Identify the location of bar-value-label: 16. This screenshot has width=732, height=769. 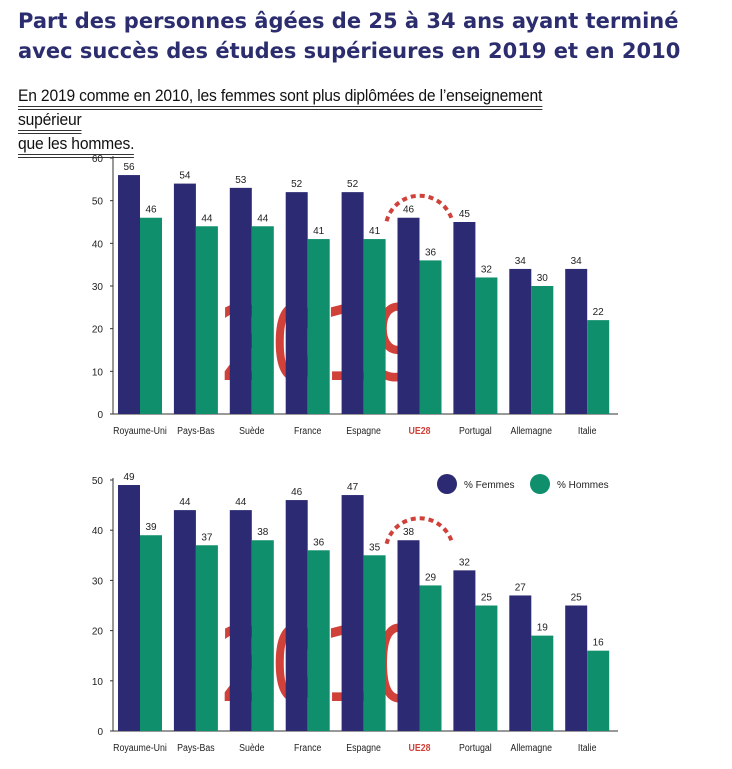
(599, 643).